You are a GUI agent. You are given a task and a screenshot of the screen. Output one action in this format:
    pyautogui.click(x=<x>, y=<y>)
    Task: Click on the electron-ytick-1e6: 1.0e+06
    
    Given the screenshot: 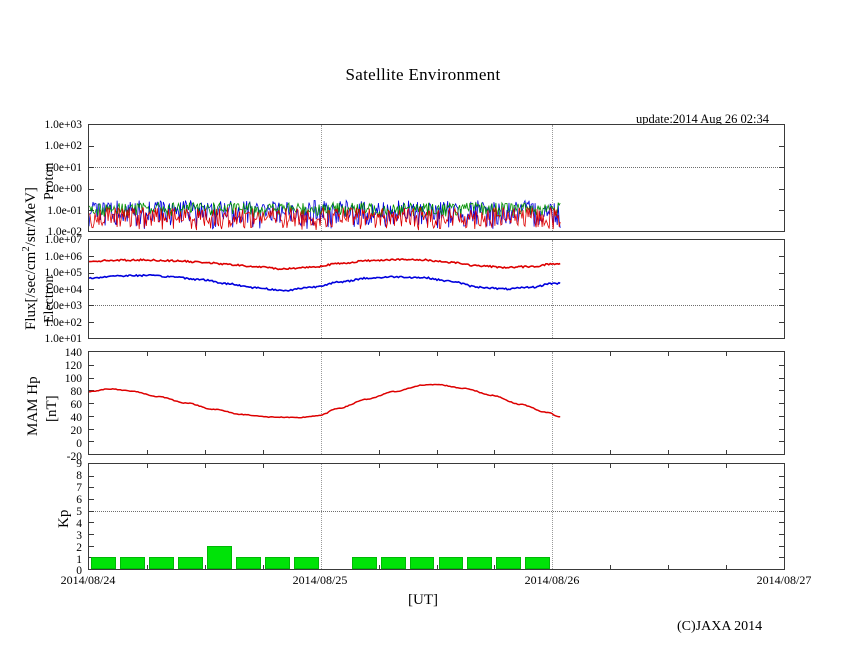 What is the action you would take?
    pyautogui.click(x=63, y=257)
    